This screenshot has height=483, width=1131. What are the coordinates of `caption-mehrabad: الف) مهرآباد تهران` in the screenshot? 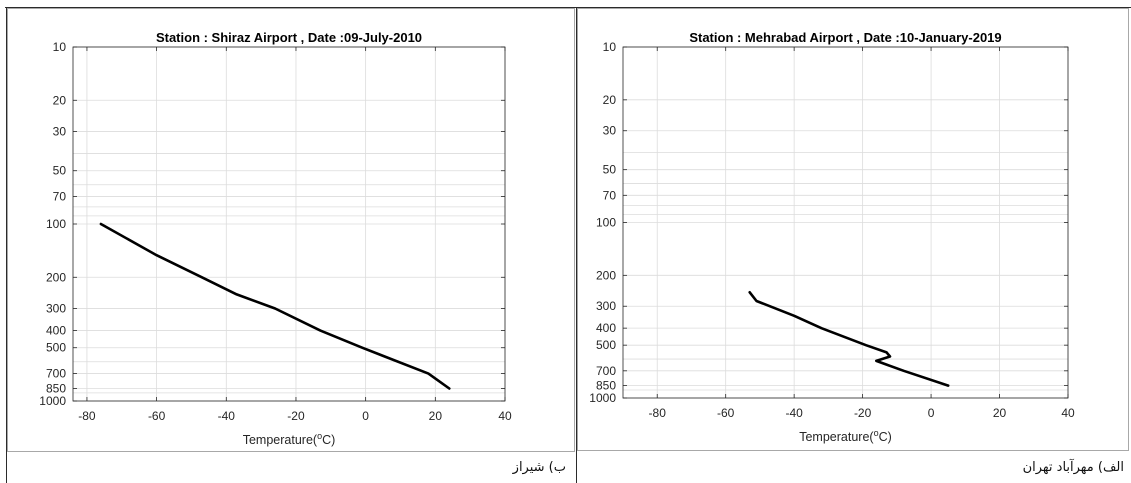 It's located at (1073, 467).